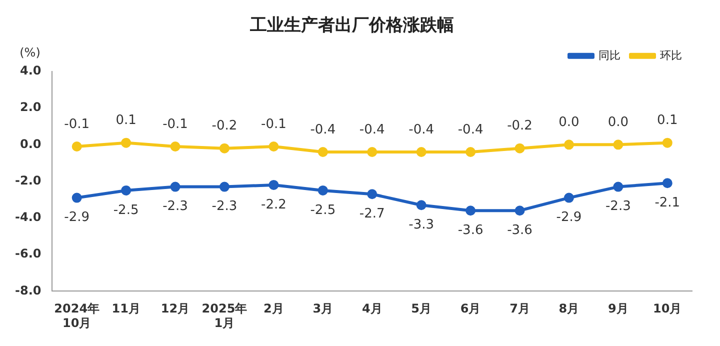  I want to click on data-label: -2.1, so click(667, 203).